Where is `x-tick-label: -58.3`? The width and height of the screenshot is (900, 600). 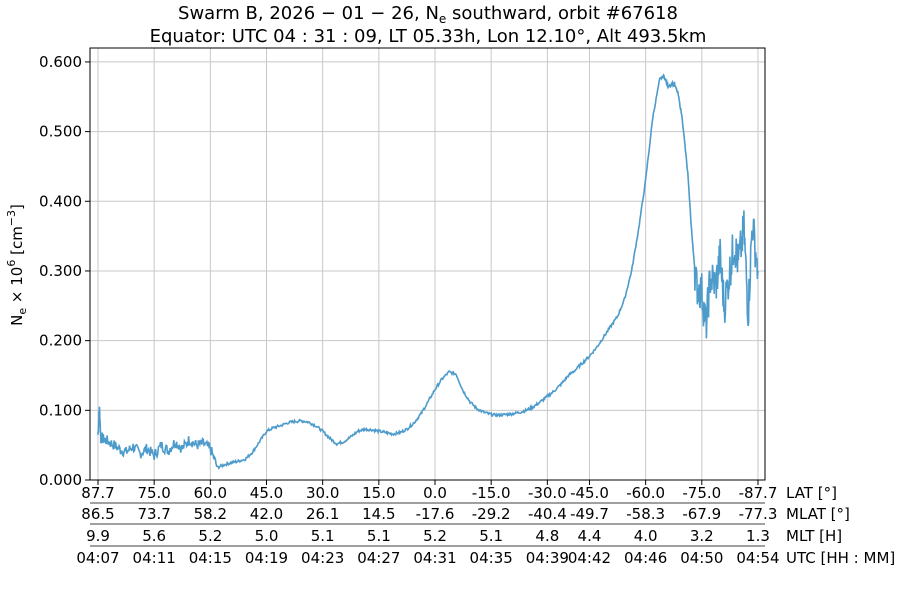 x-tick-label: -58.3 is located at coordinates (645, 514).